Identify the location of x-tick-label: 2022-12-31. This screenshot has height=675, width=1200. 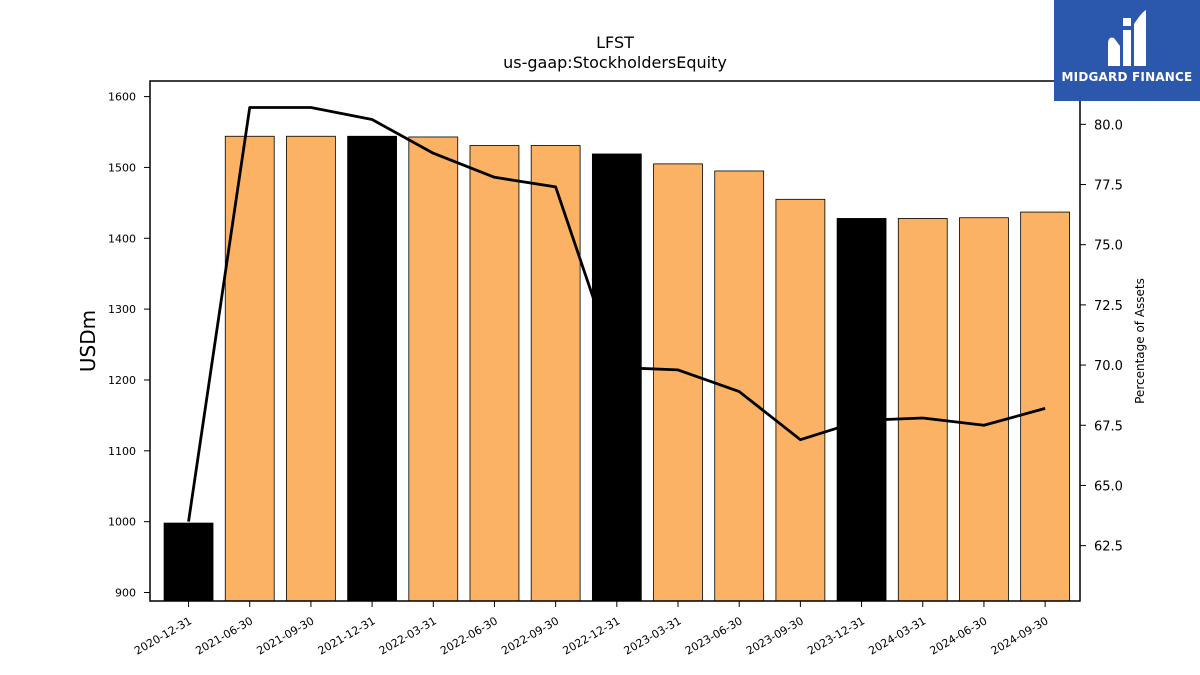
(591, 635).